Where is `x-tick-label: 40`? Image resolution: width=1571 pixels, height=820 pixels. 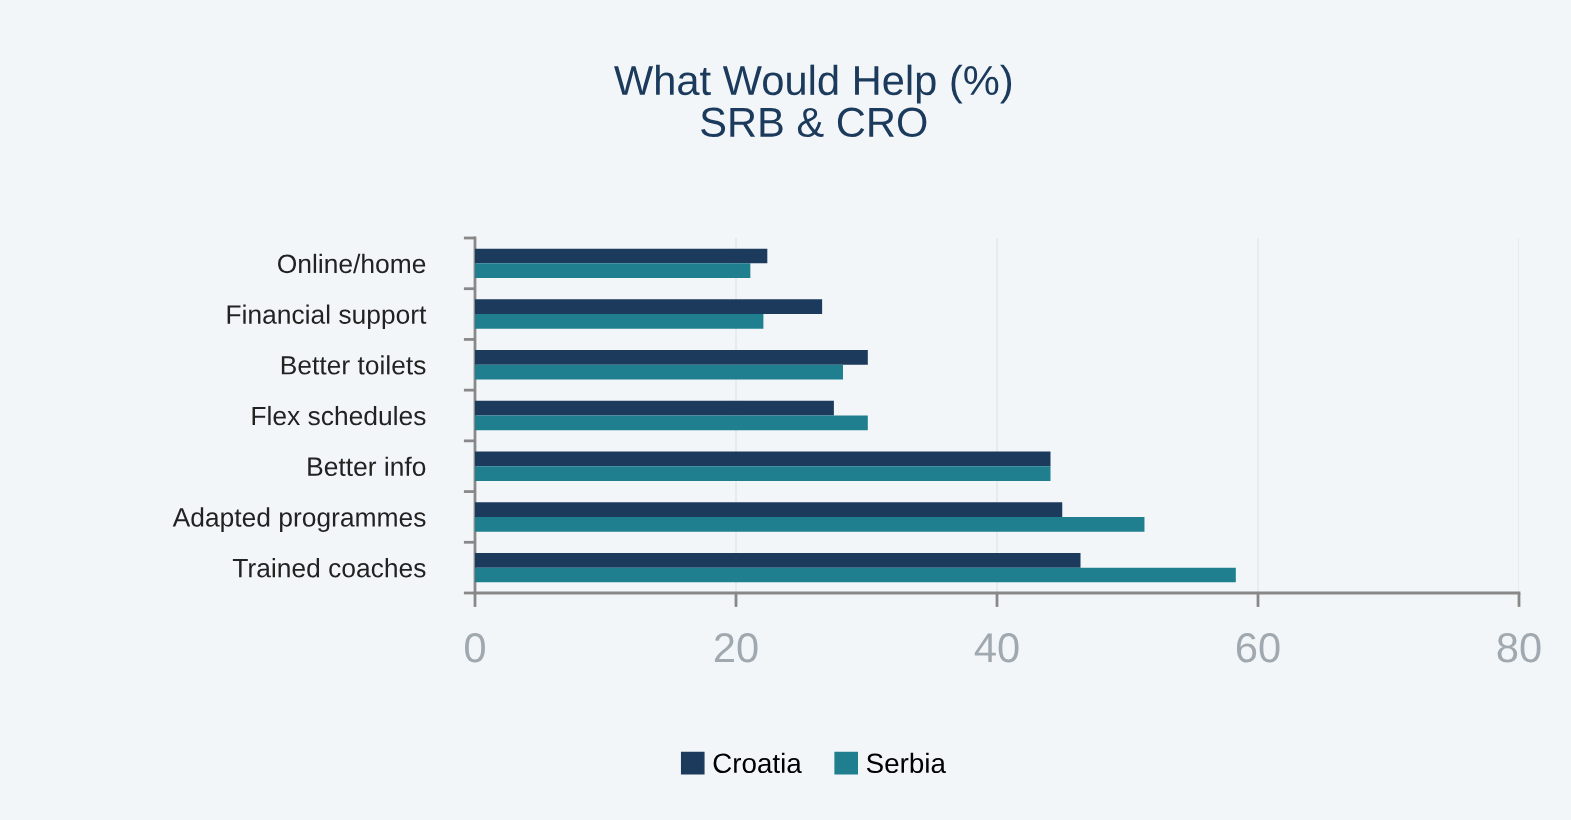 x-tick-label: 40 is located at coordinates (996, 647).